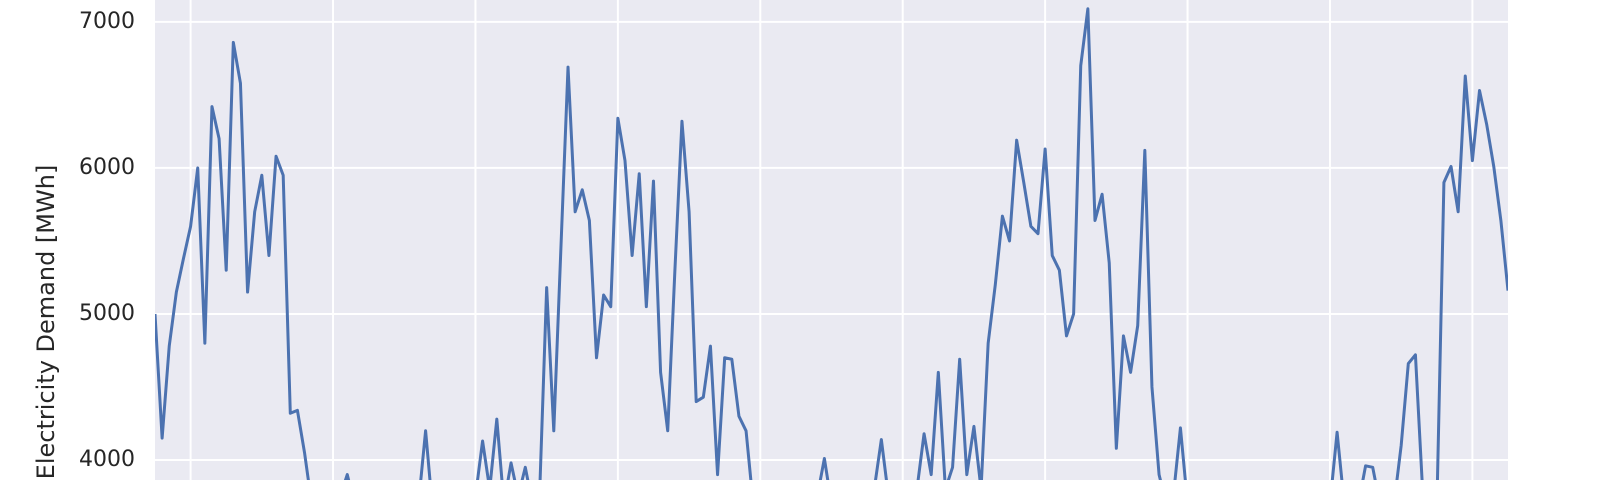  Describe the element at coordinates (107, 459) in the screenshot. I see `y-tick-label: 4000` at that location.